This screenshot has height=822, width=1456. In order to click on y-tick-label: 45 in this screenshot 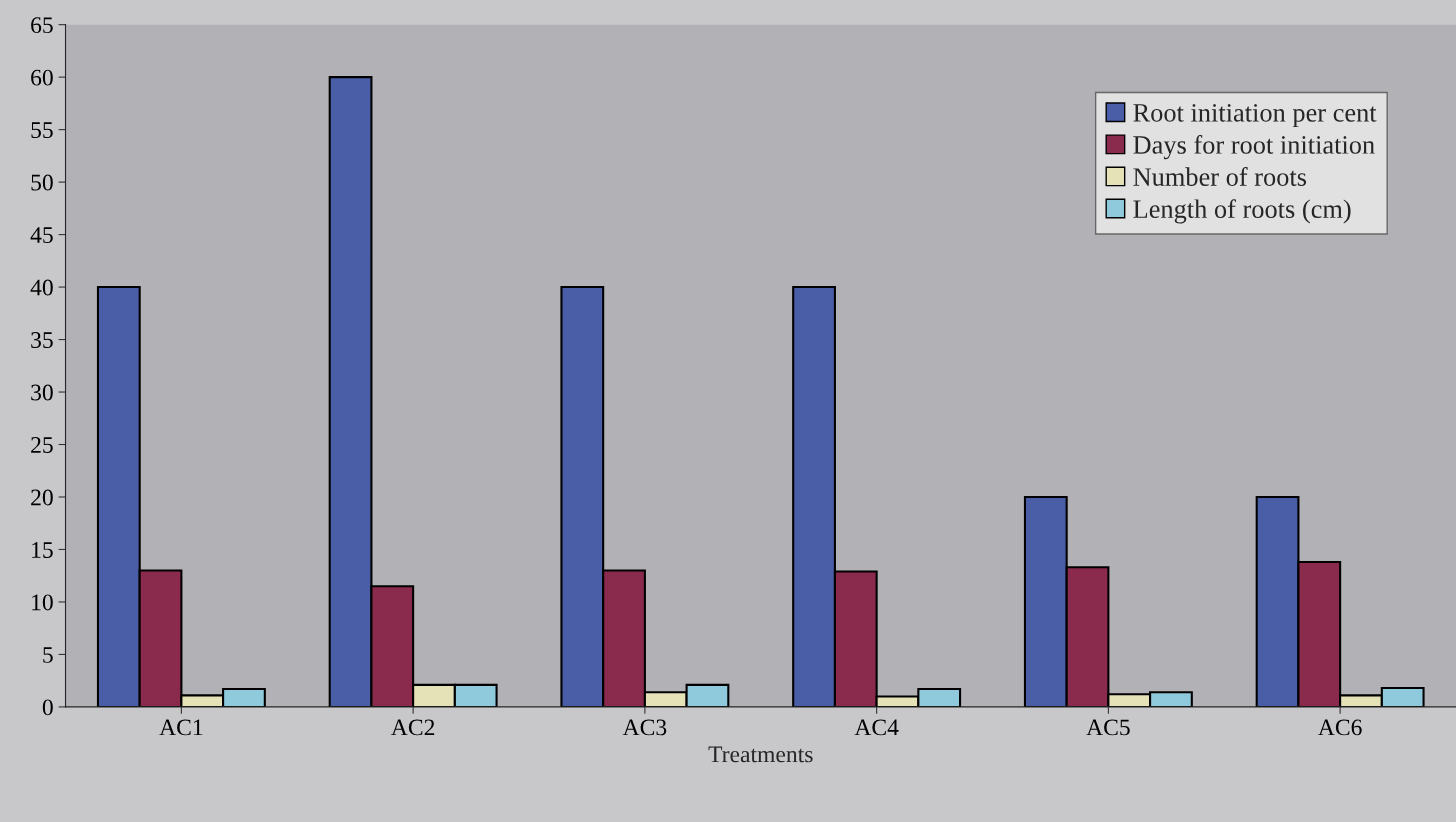, I will do `click(41, 235)`.